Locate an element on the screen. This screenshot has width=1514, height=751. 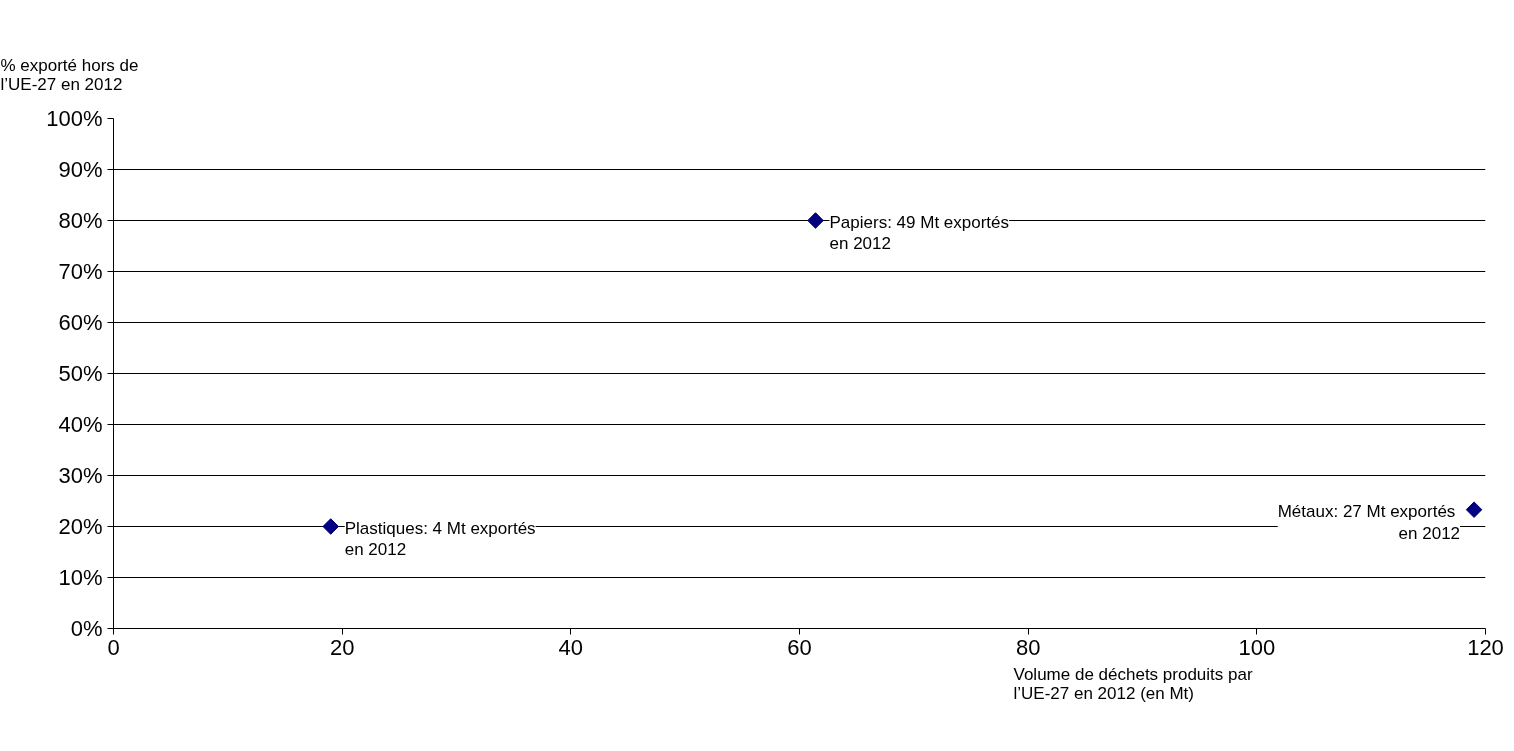
annotation: Métaux: 27 Mt exportés en 2012 is located at coordinates (1369, 522).